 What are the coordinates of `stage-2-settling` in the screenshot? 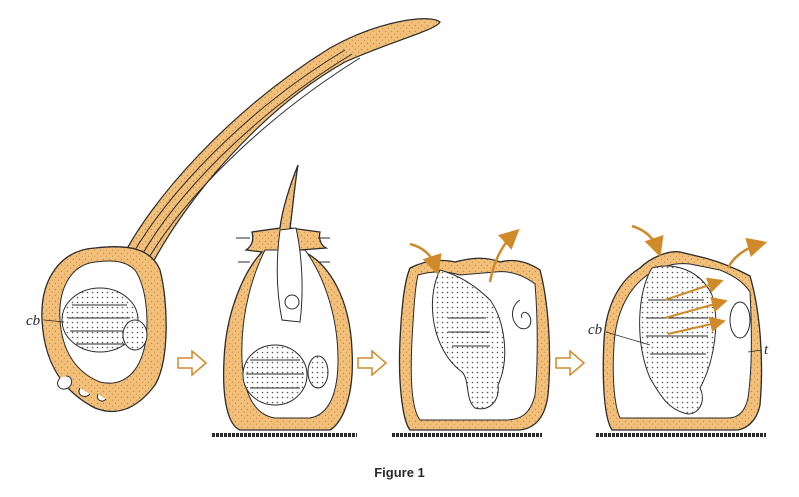 It's located at (284, 300).